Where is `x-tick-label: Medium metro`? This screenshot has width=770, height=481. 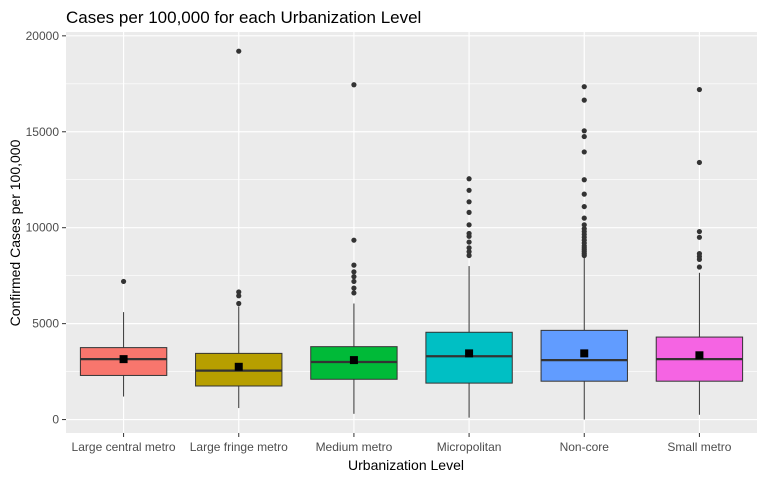 x-tick-label: Medium metro is located at coordinates (354, 447).